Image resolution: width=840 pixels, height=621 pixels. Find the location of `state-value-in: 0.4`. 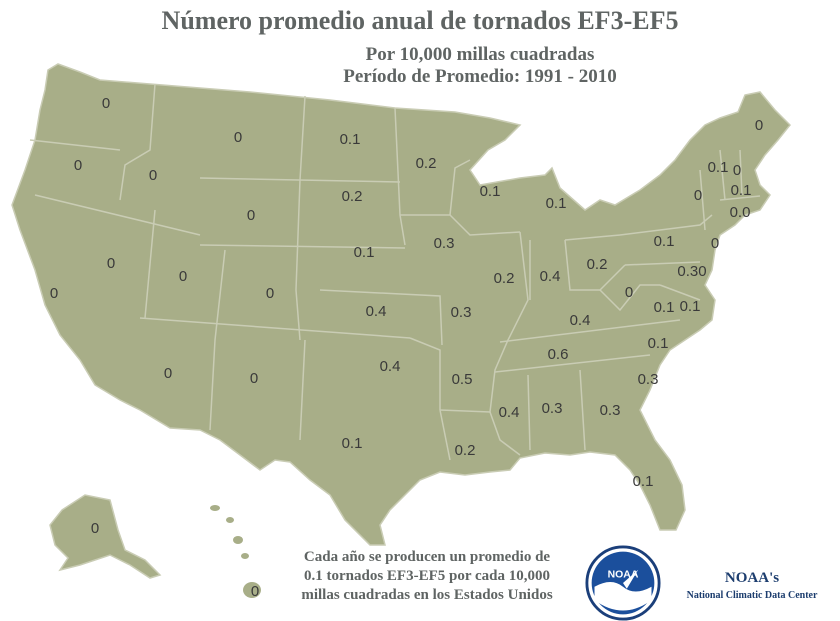

state-value-in: 0.4 is located at coordinates (550, 276).